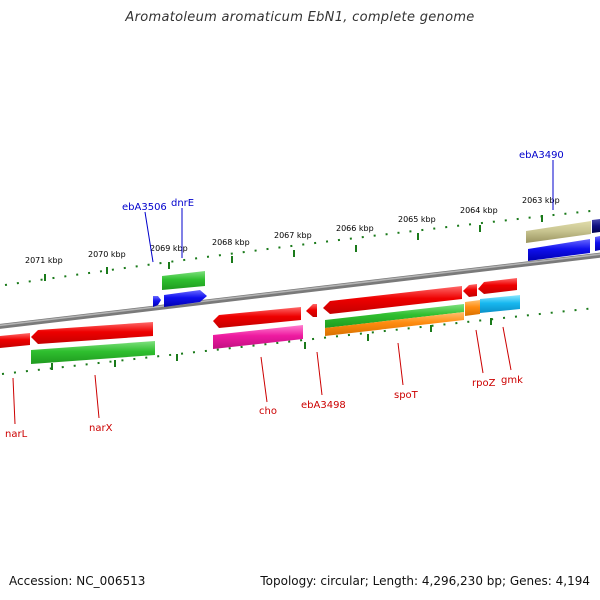  Describe the element at coordinates (268, 411) in the screenshot. I see `gene-label-cho: cho` at that location.